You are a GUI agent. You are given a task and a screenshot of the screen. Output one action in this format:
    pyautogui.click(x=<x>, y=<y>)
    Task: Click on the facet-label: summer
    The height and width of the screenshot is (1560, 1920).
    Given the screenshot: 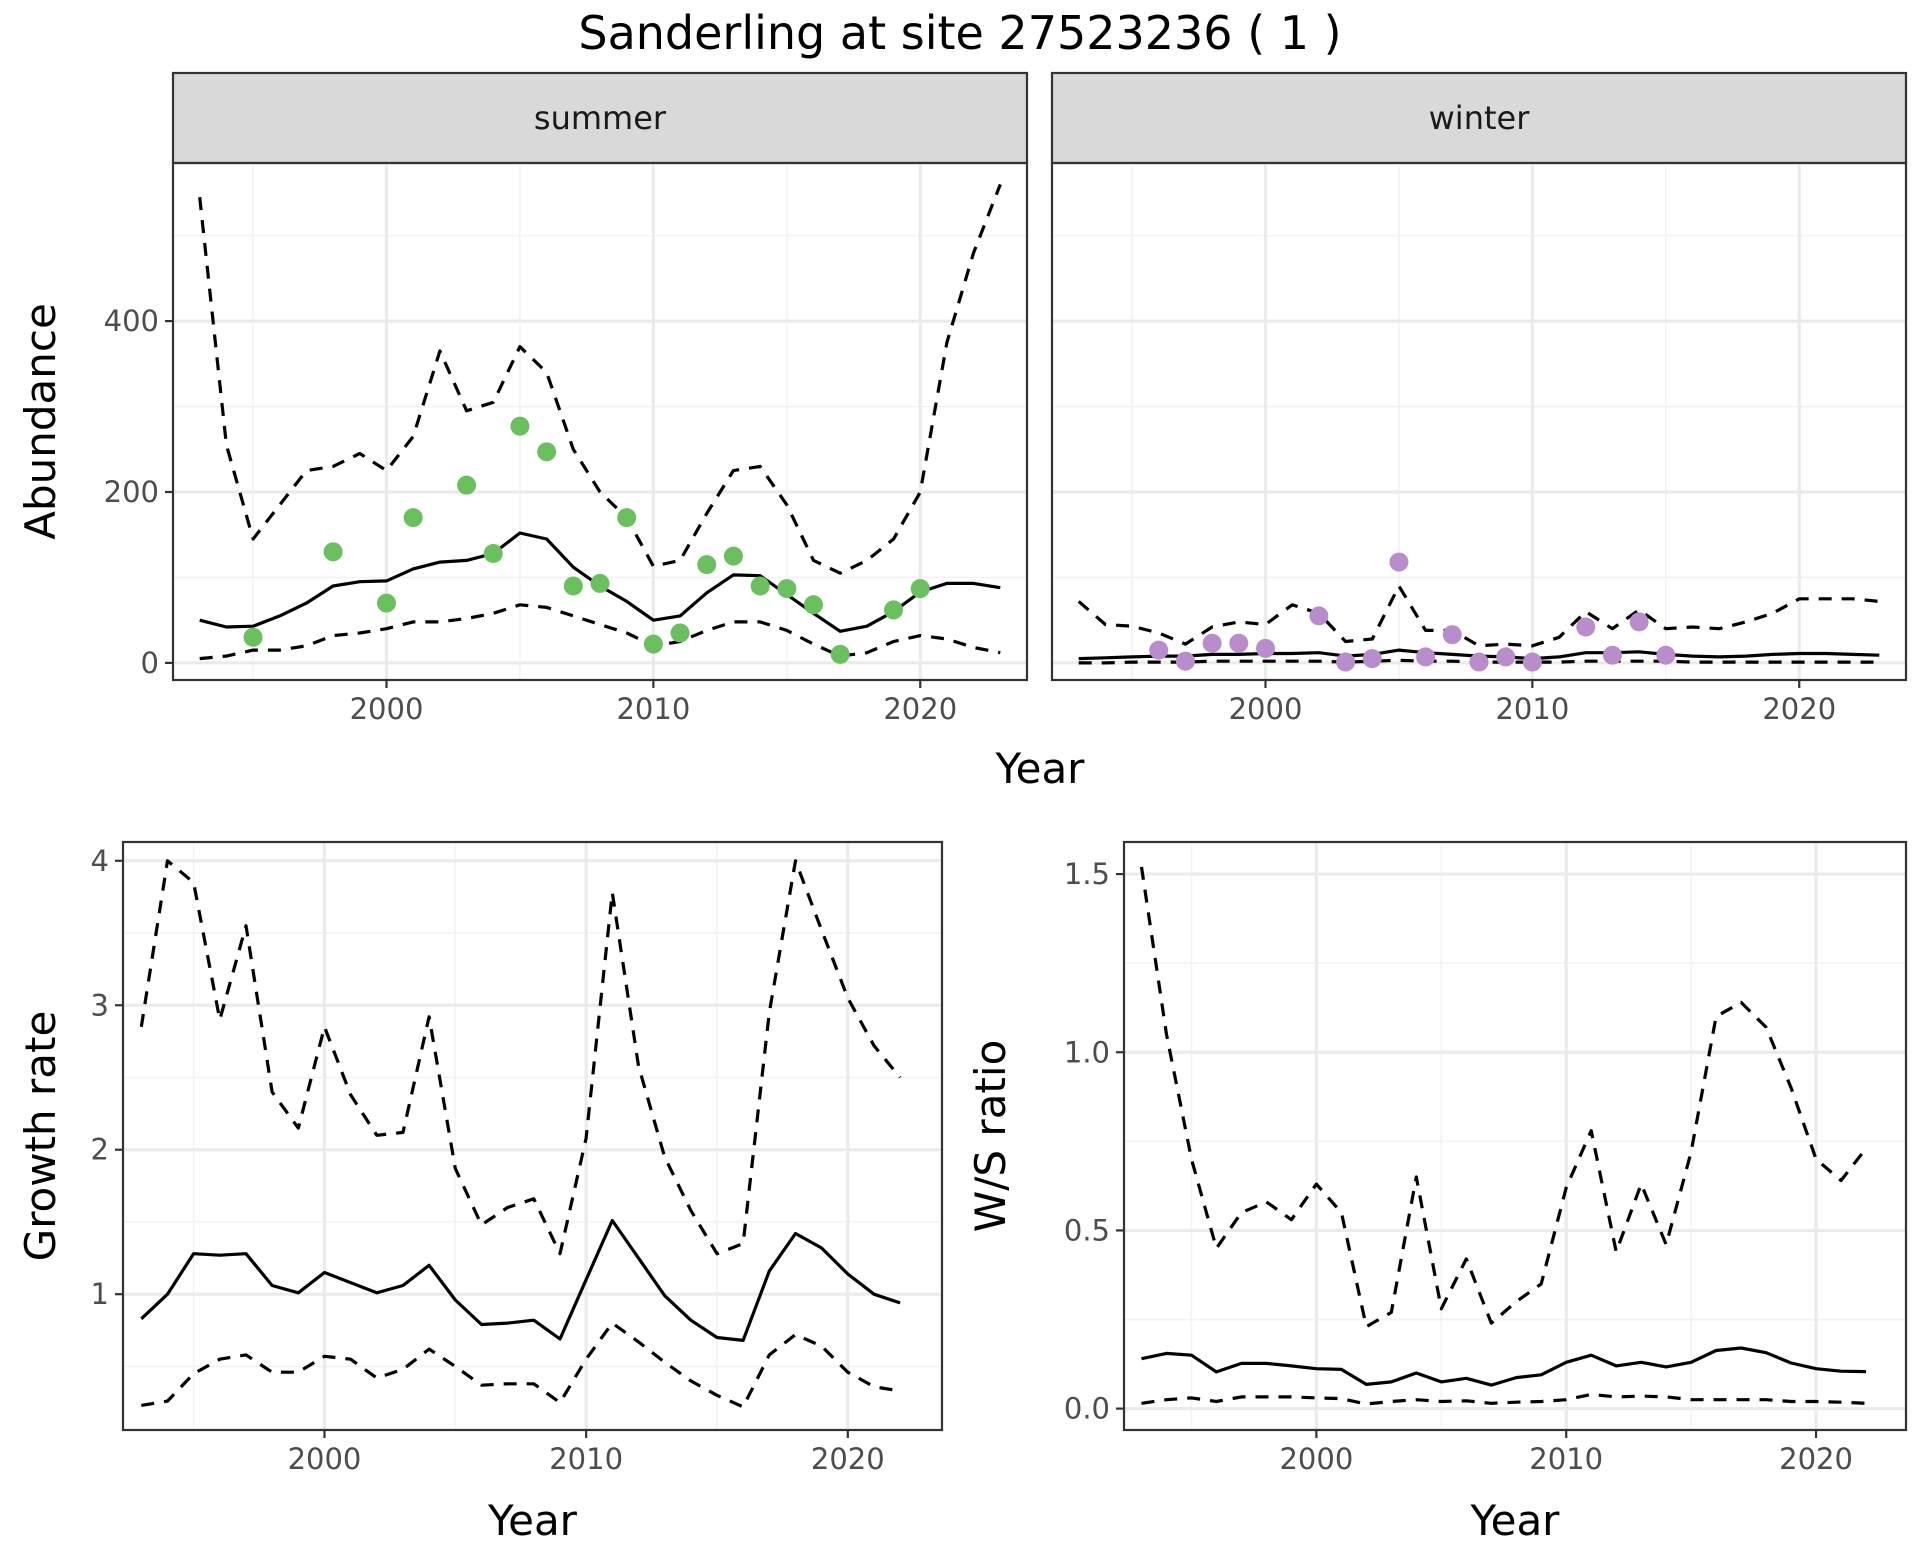 What is the action you would take?
    pyautogui.click(x=600, y=118)
    